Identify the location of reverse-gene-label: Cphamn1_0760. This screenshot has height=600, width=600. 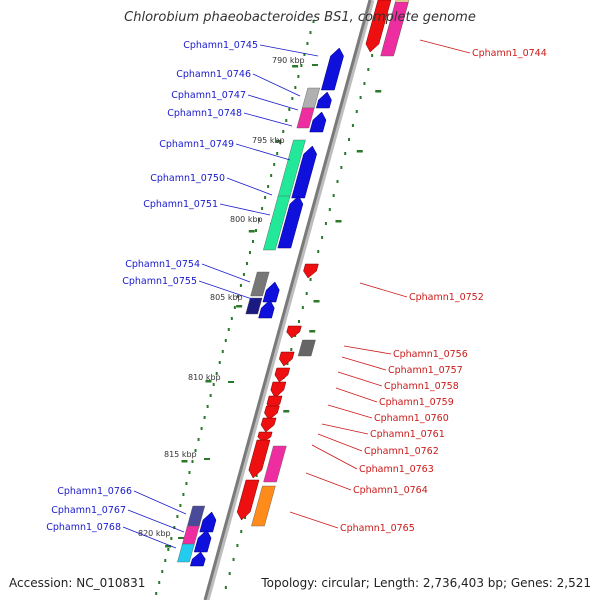
(411, 418).